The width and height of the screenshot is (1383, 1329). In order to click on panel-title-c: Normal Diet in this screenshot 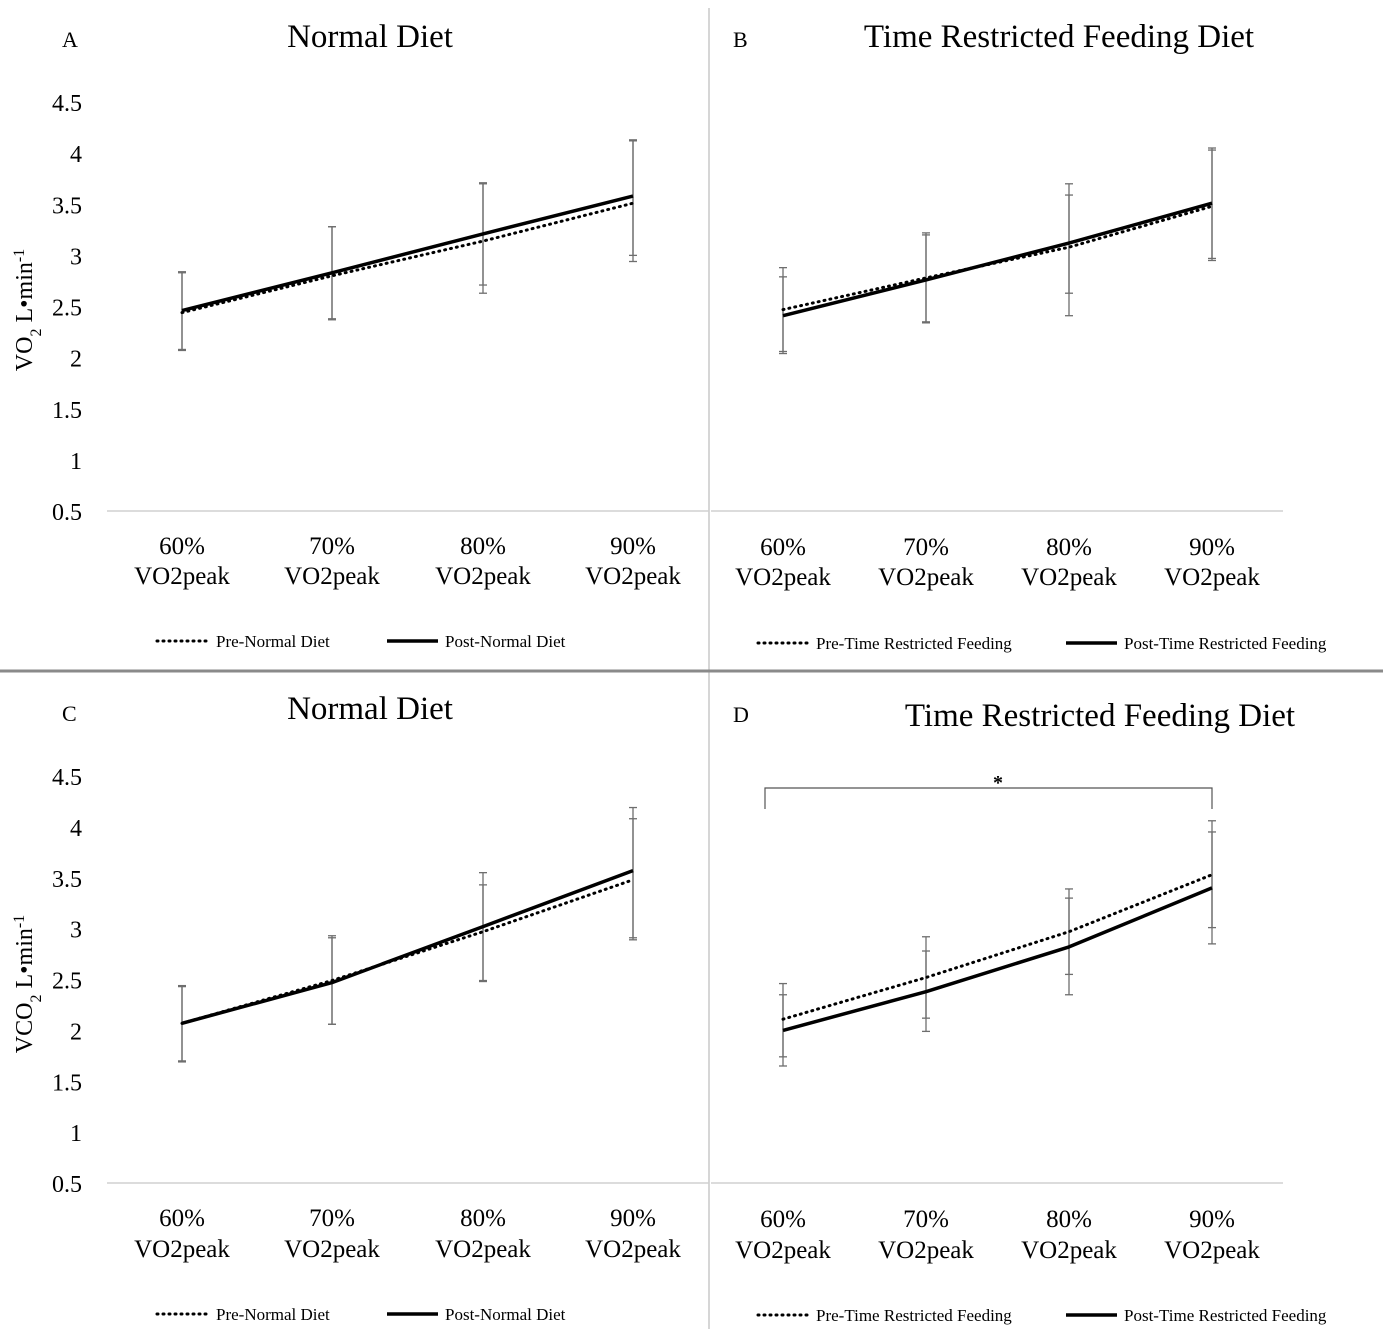, I will do `click(370, 709)`.